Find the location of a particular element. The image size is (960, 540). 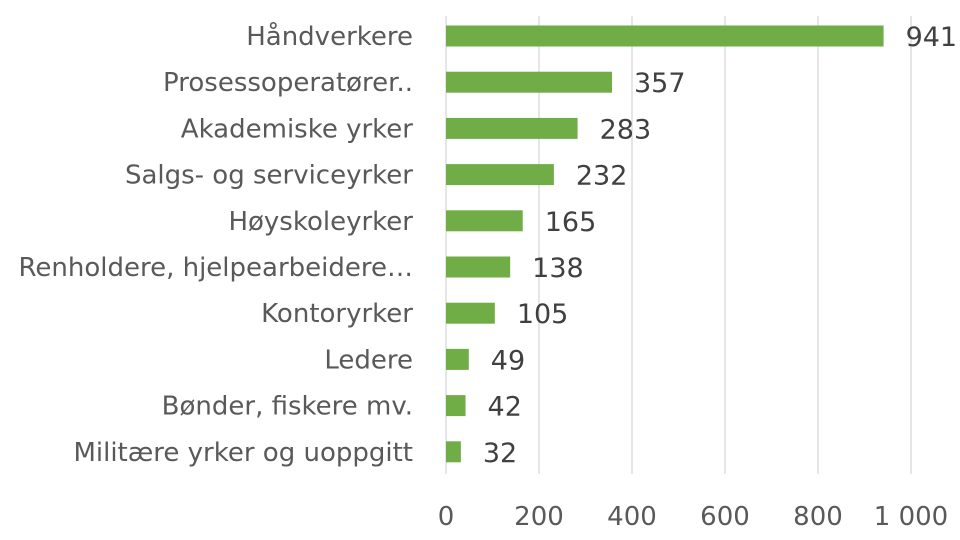

data-label: 42 is located at coordinates (505, 407).